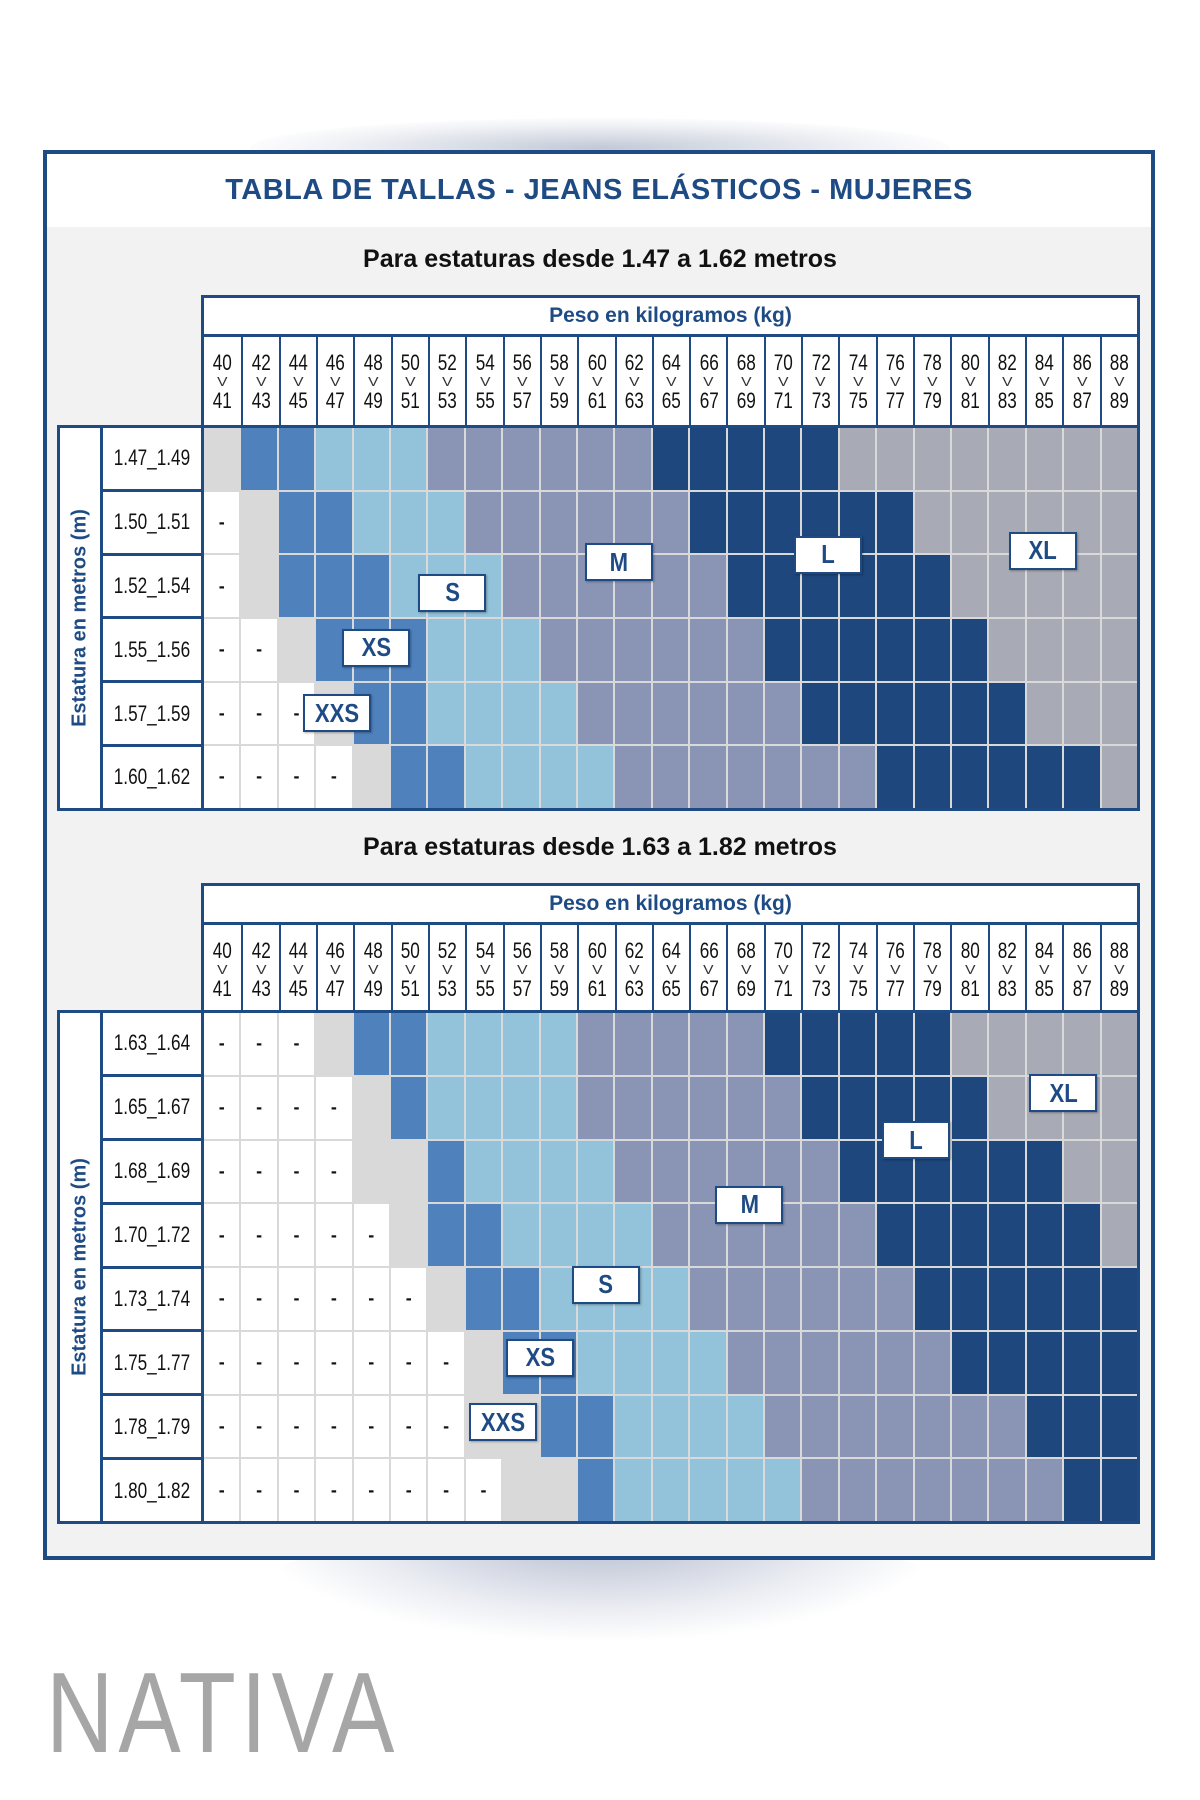 Image resolution: width=1200 pixels, height=1800 pixels. I want to click on weight-header-label: Peso en kilogramos (kg), so click(670, 905).